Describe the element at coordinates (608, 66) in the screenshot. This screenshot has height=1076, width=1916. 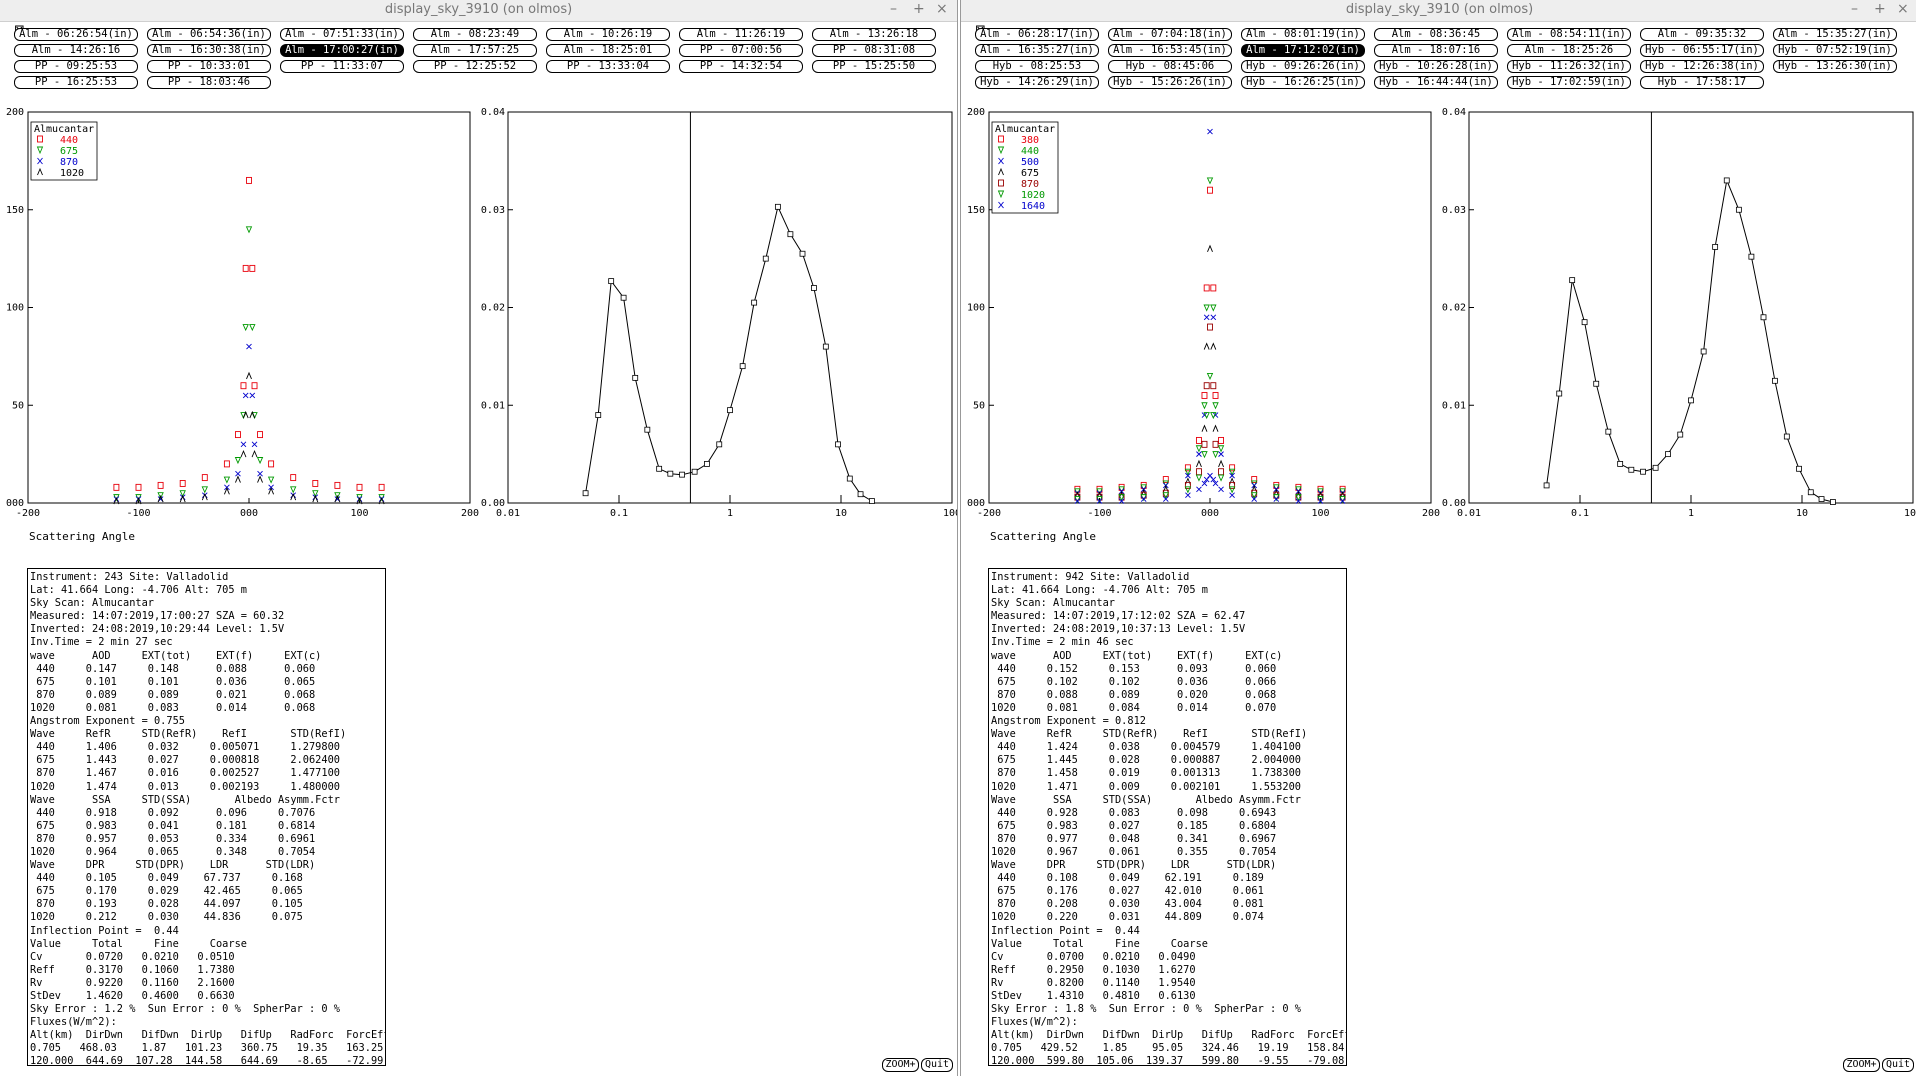
I see `scan-button: PP - 13:33:04` at that location.